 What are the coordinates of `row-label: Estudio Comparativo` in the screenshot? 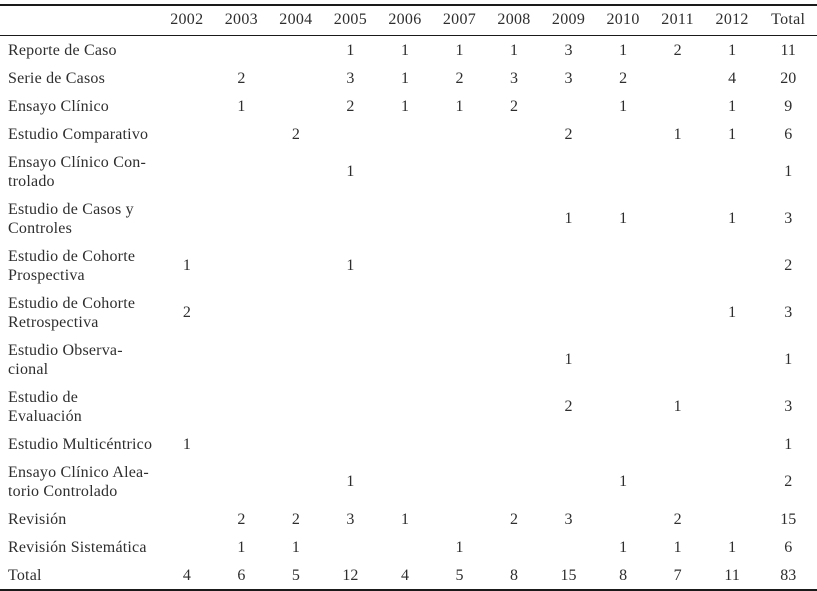 It's located at (78, 134).